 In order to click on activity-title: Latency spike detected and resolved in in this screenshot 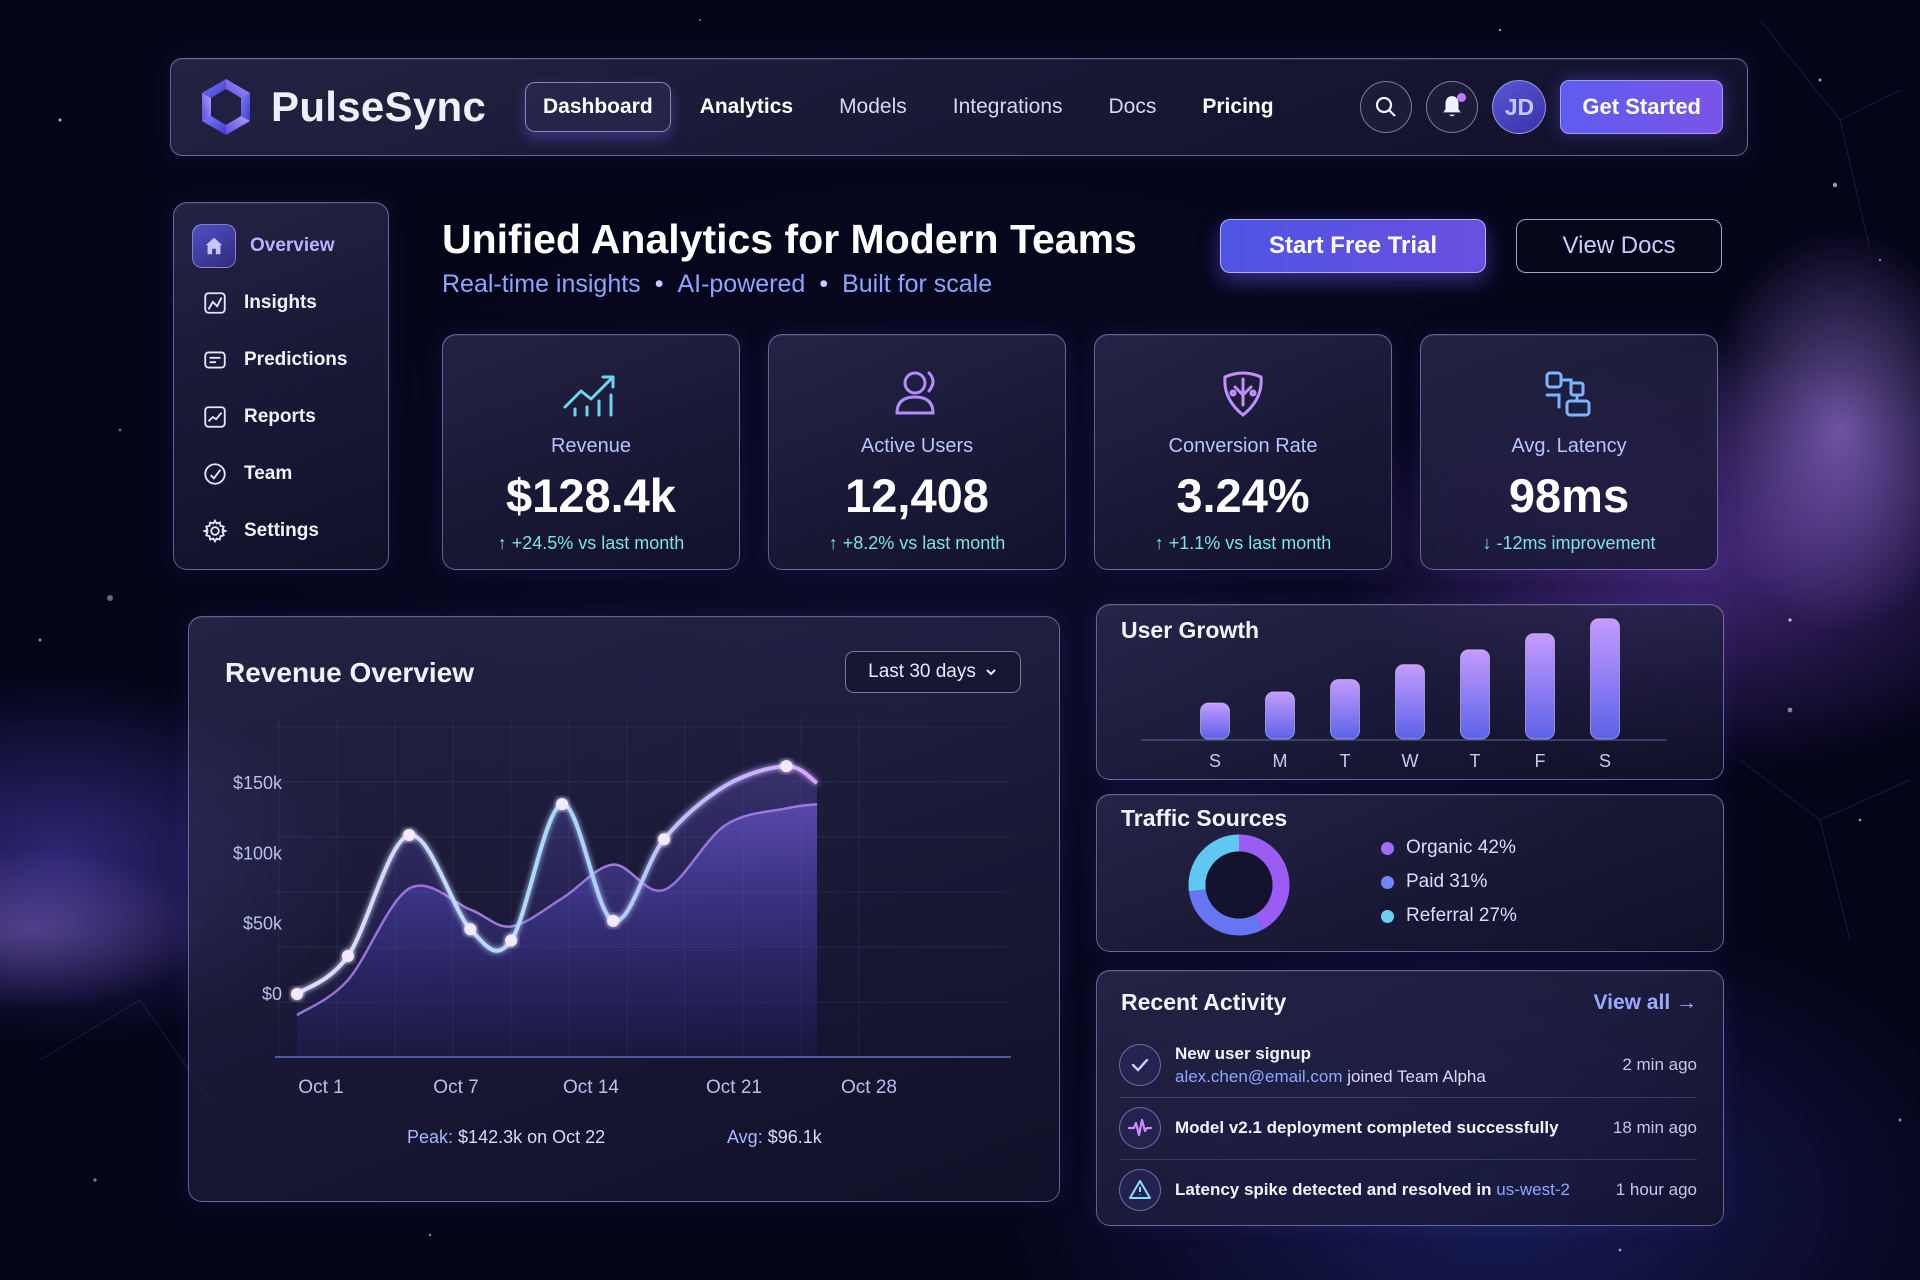, I will do `click(1336, 1189)`.